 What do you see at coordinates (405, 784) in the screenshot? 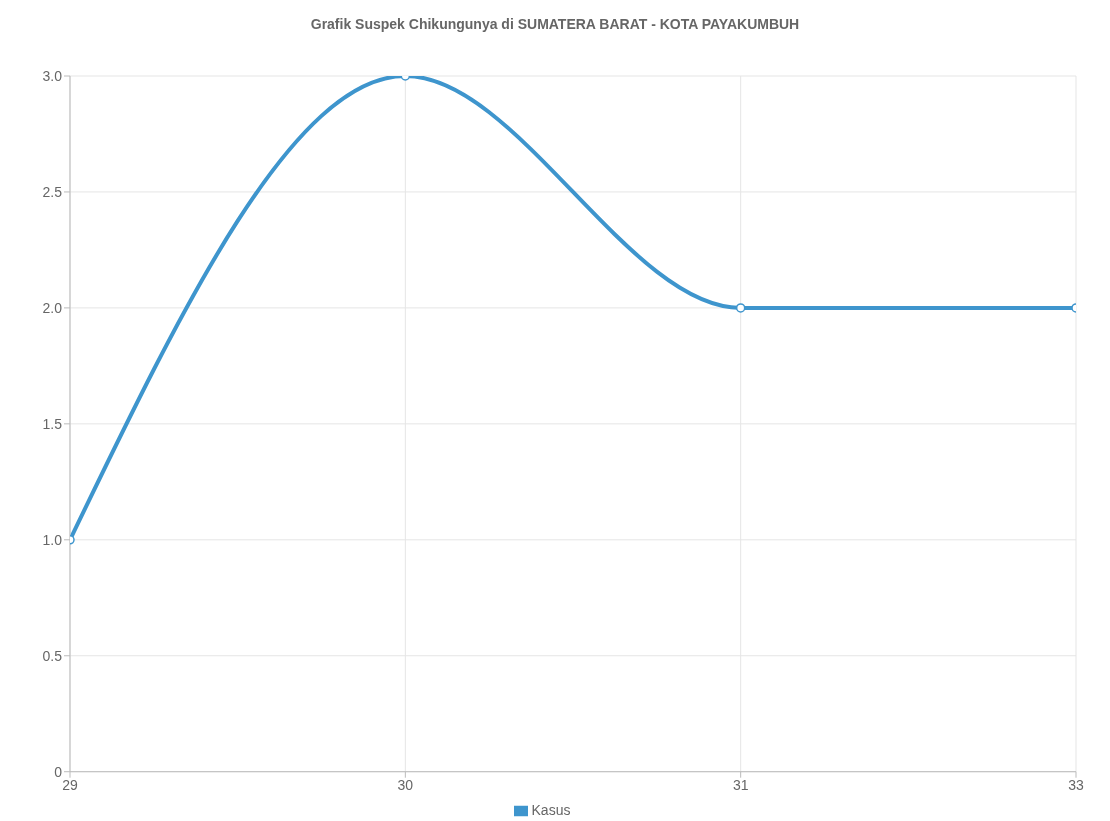
I see `x-tick-label: 30` at bounding box center [405, 784].